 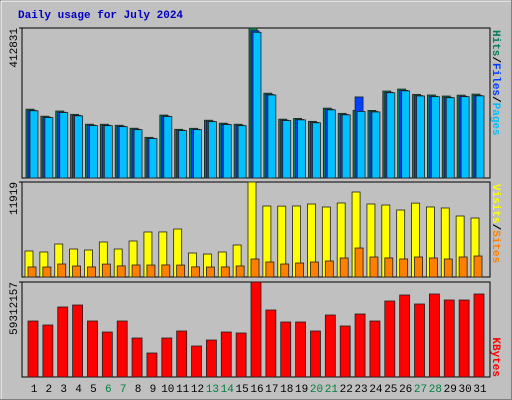 What do you see at coordinates (495, 43) in the screenshot?
I see `legend-entry: Hits` at bounding box center [495, 43].